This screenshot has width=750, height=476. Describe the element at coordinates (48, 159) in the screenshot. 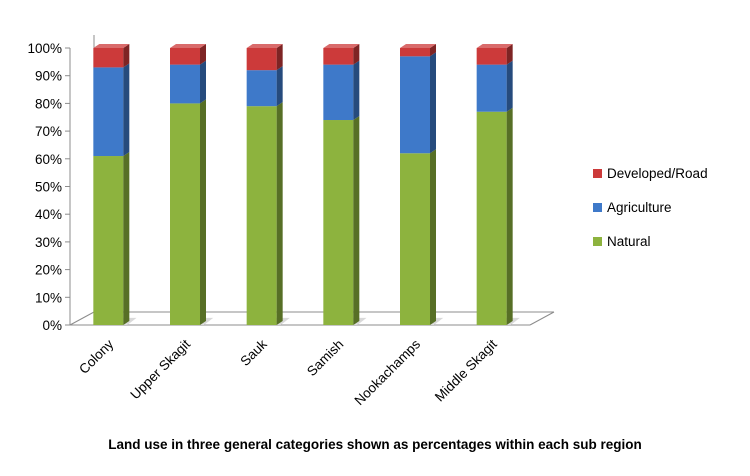

I see `y-tick-label: 60%` at that location.